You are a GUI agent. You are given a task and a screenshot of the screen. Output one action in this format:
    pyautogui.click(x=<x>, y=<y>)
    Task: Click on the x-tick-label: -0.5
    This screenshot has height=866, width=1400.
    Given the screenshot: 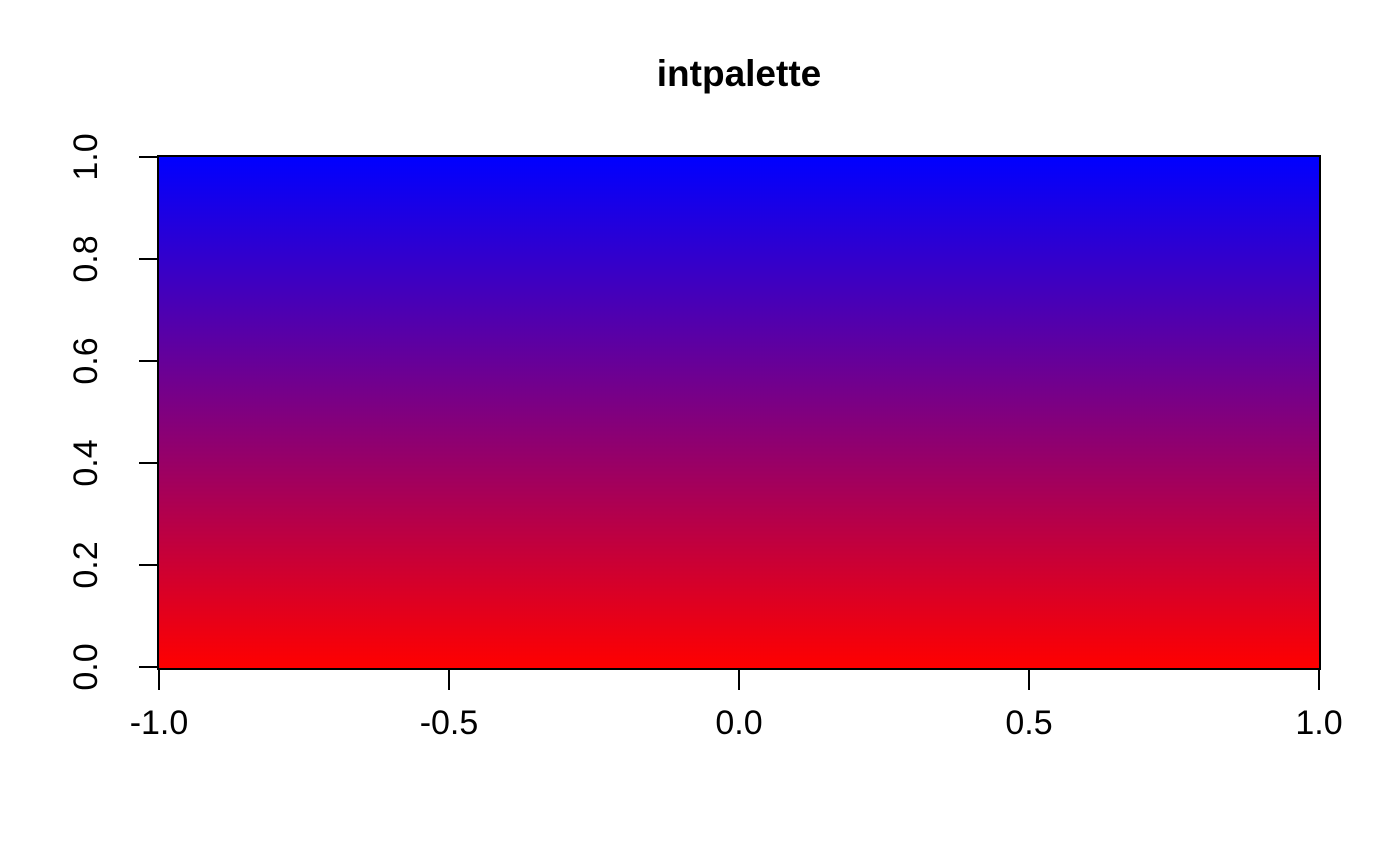 What is the action you would take?
    pyautogui.click(x=449, y=723)
    